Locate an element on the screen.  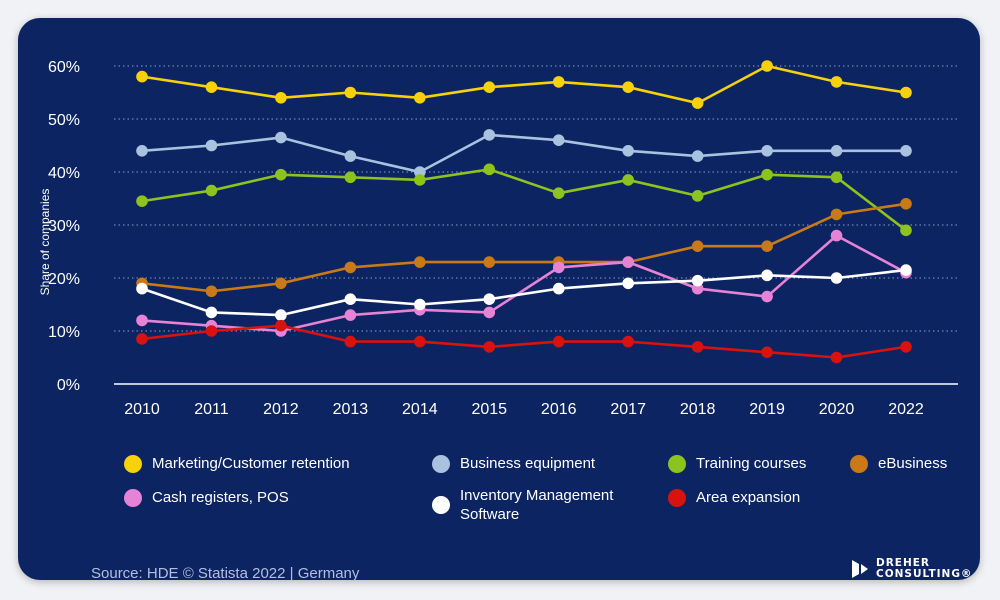
x-tick-label: 2018 is located at coordinates (698, 409).